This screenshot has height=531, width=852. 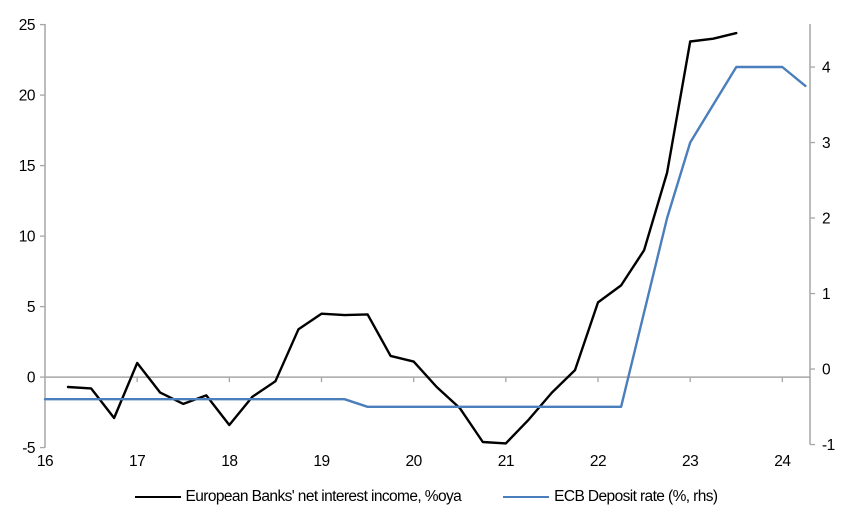 What do you see at coordinates (690, 461) in the screenshot?
I see `x-axis-tick-label: 23` at bounding box center [690, 461].